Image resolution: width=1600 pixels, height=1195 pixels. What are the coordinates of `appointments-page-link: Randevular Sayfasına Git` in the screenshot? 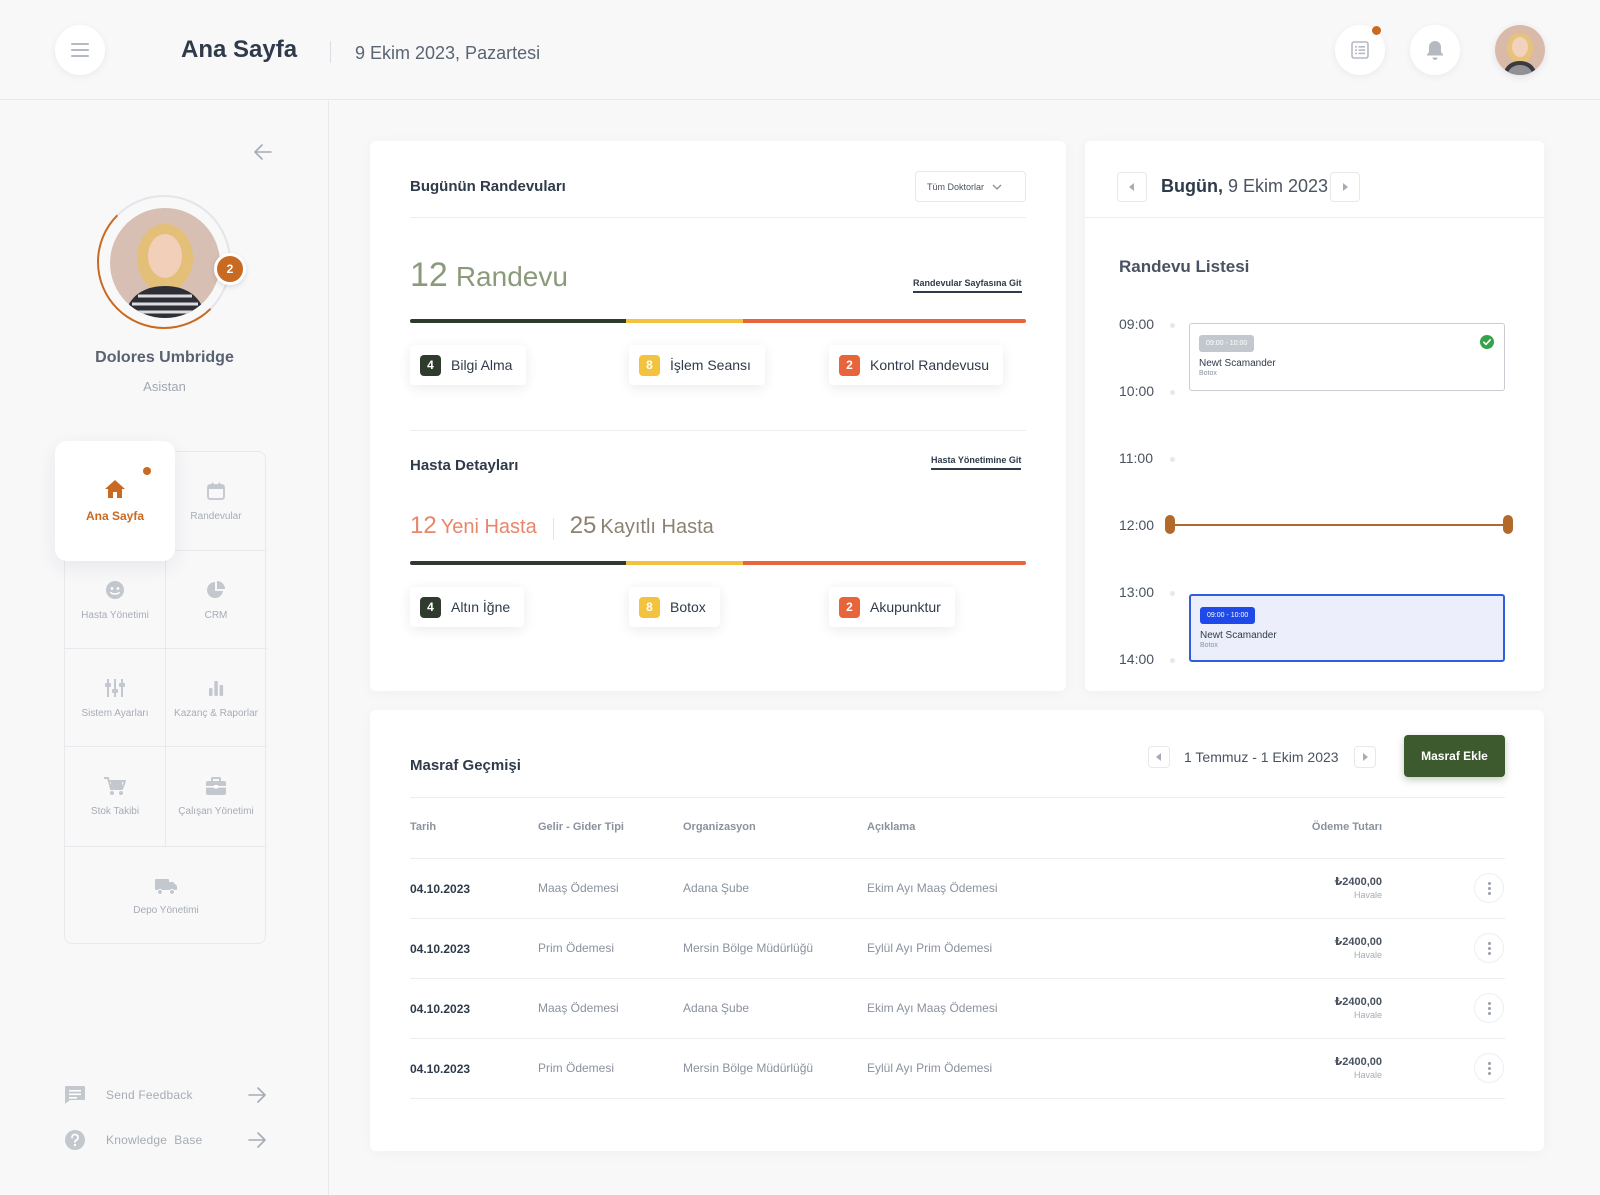 It's located at (967, 285).